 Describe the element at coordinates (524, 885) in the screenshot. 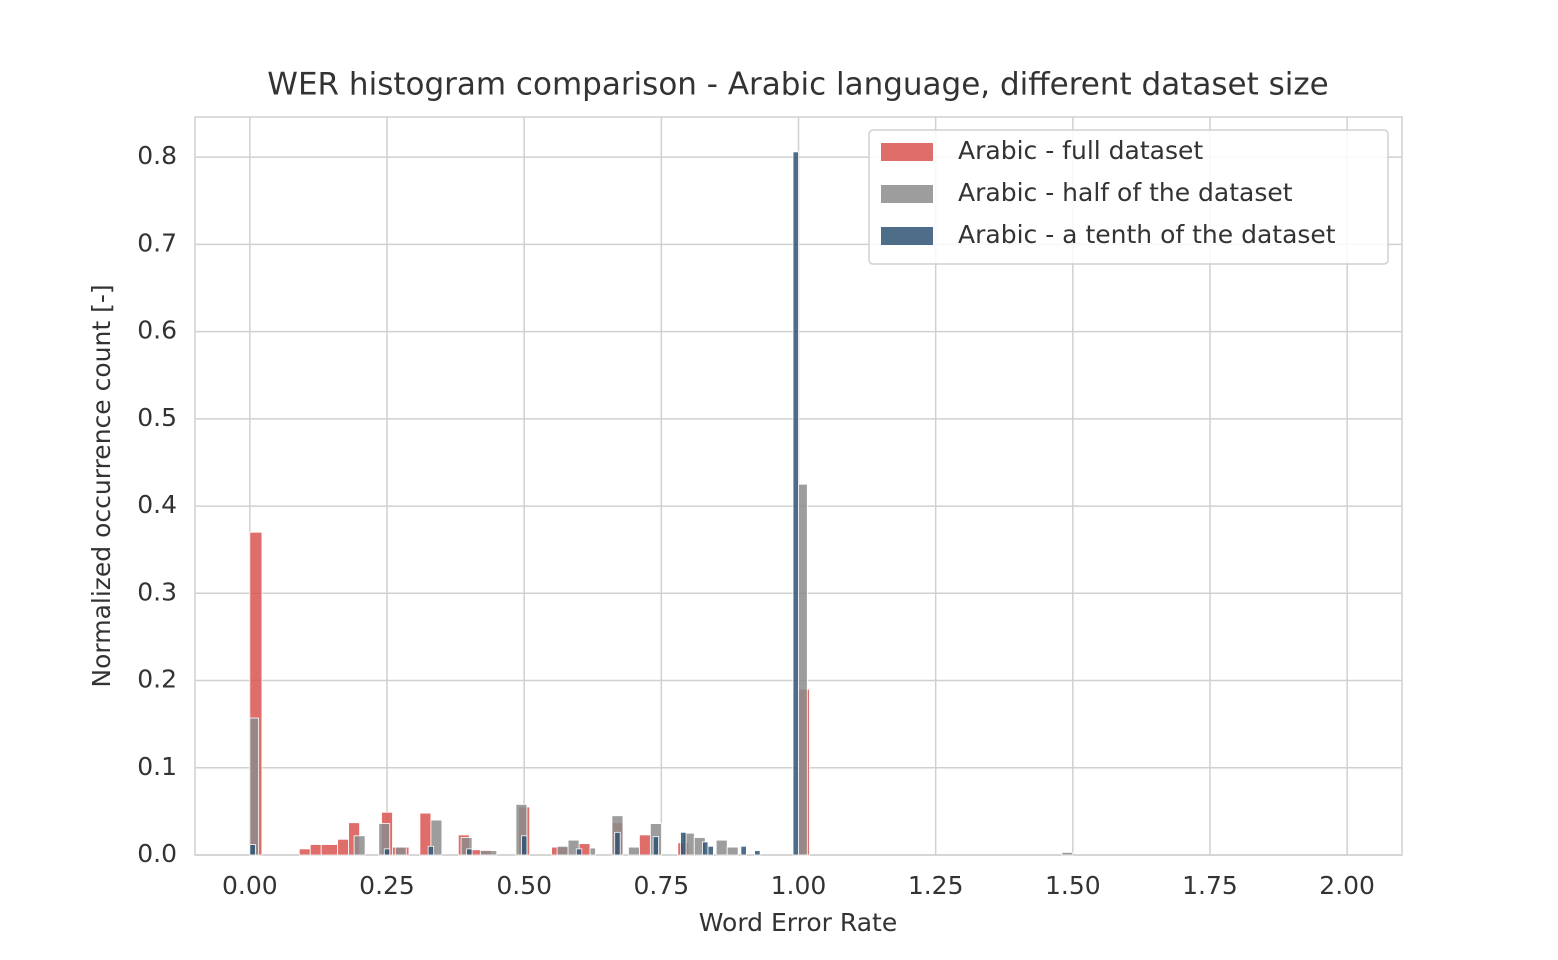

I see `x-tick-label: 0.50` at that location.